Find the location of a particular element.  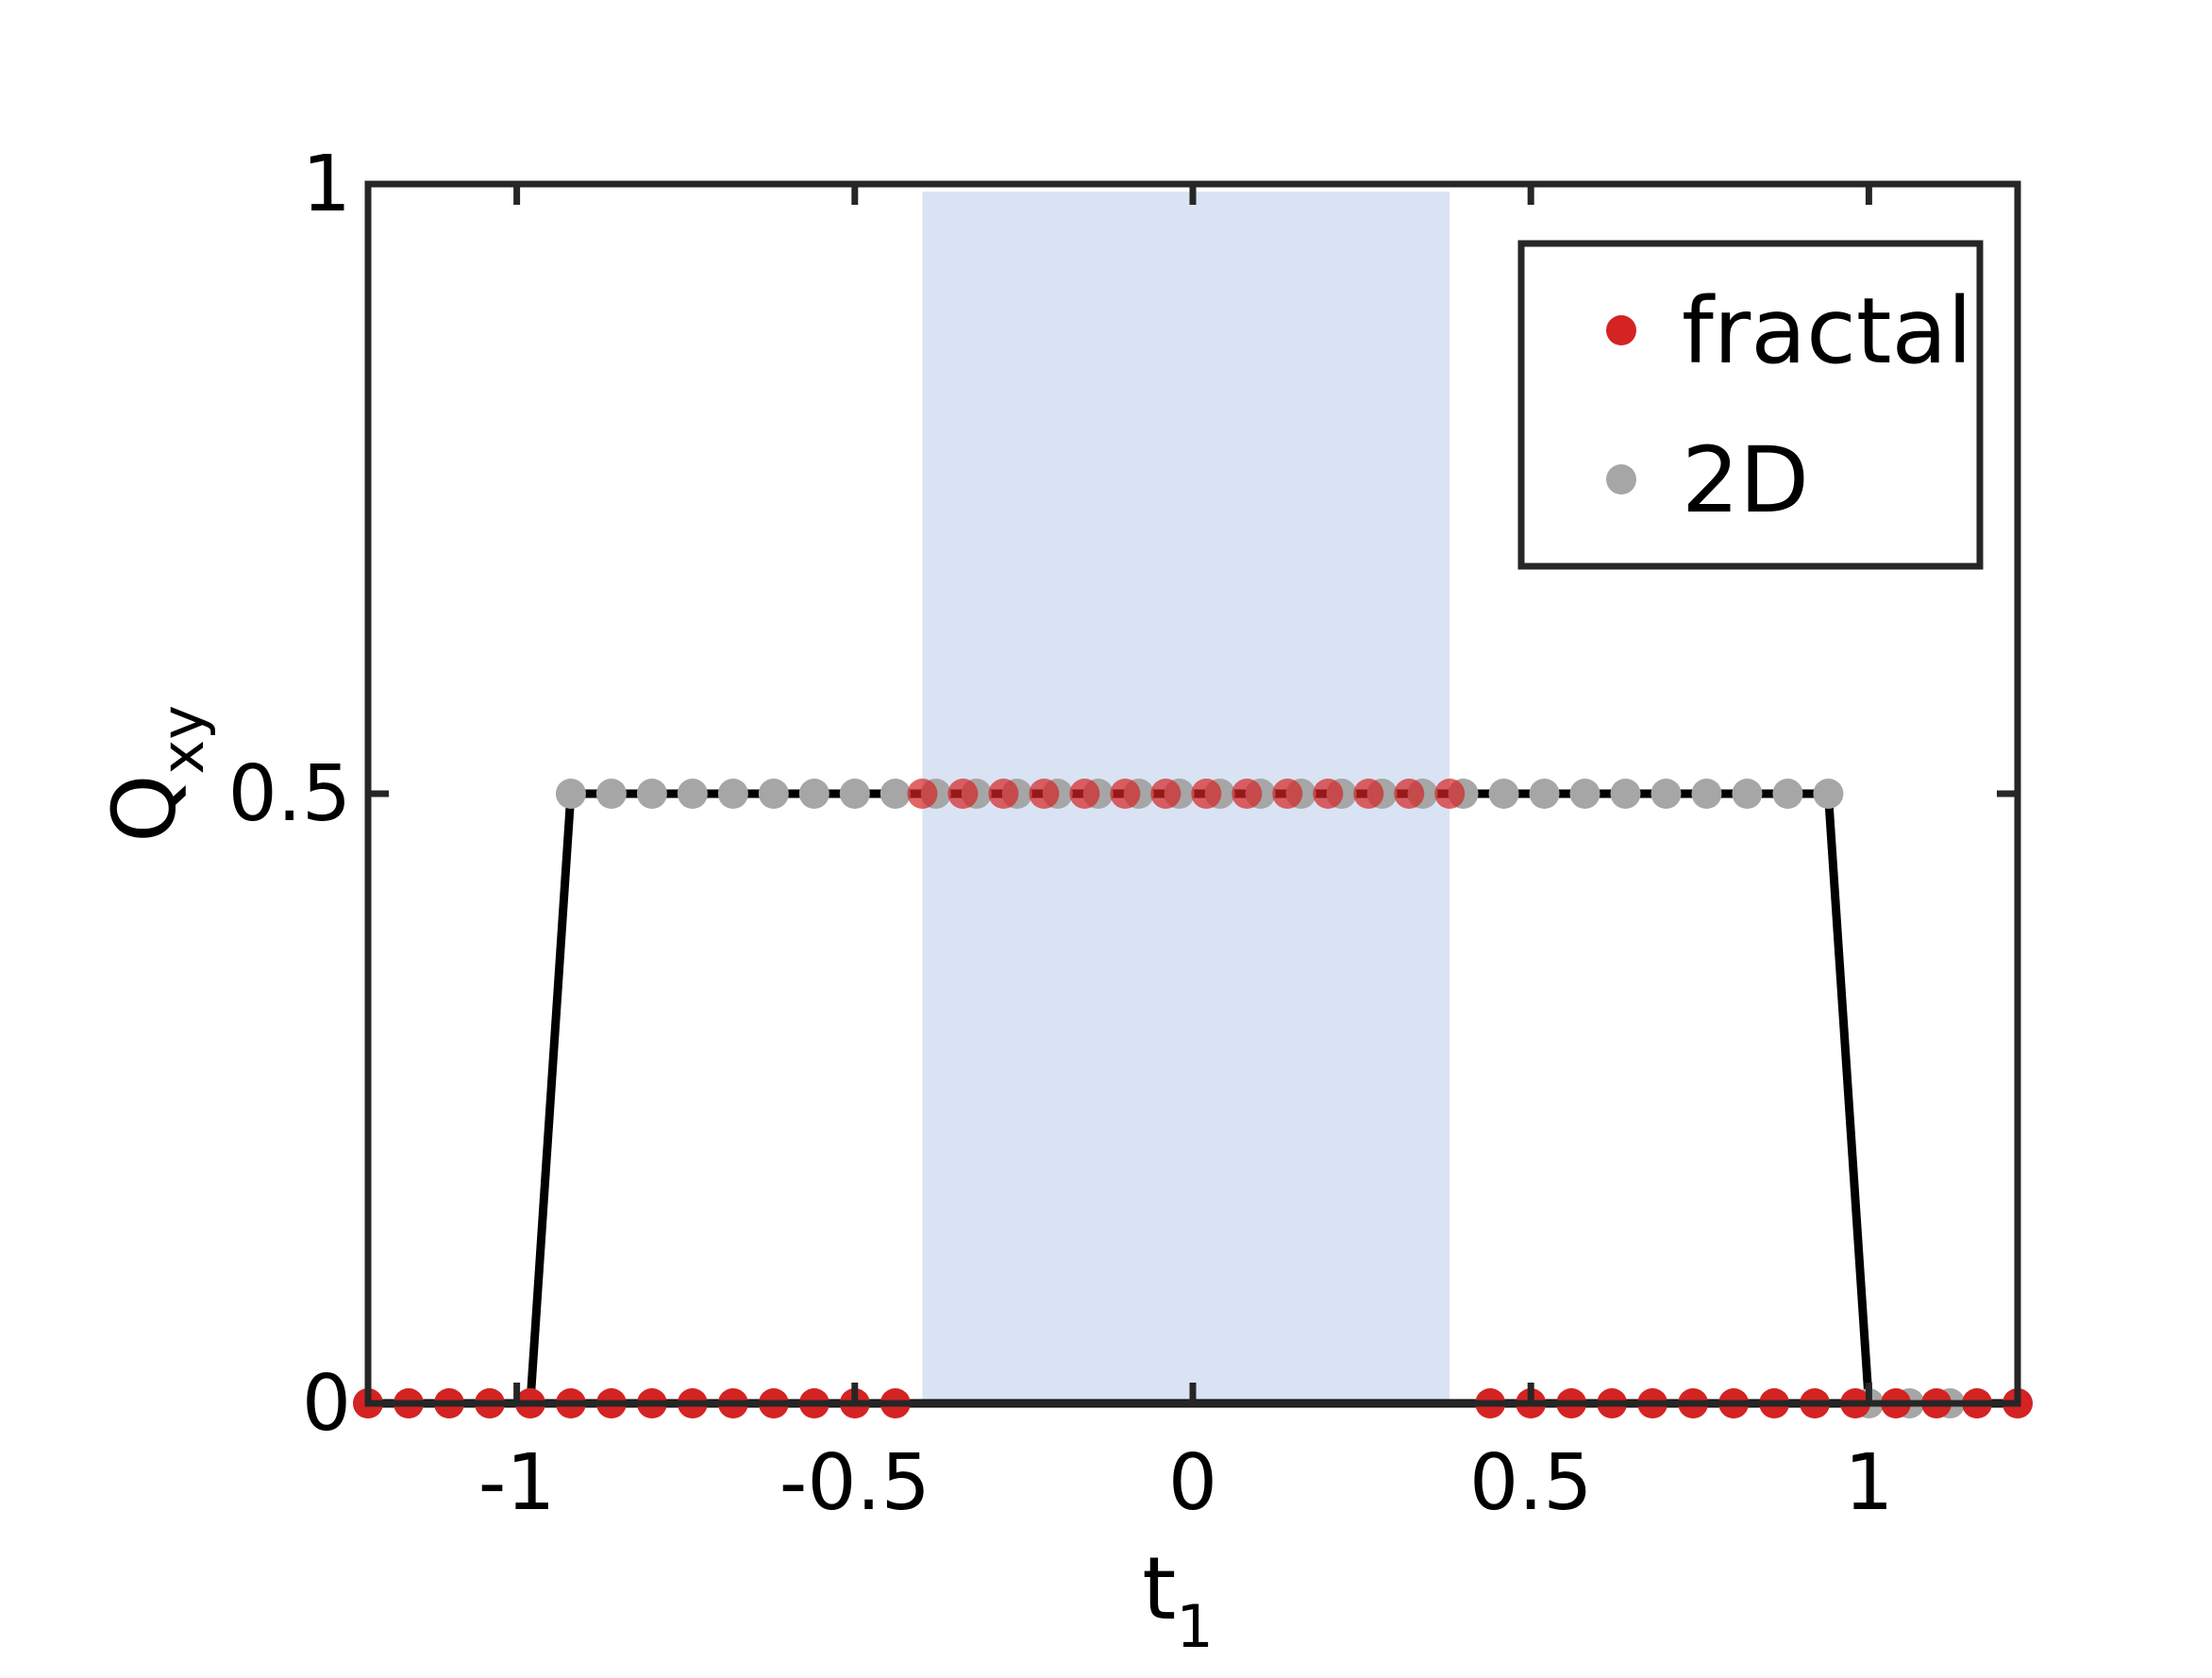

legend-box is located at coordinates (1751, 405).